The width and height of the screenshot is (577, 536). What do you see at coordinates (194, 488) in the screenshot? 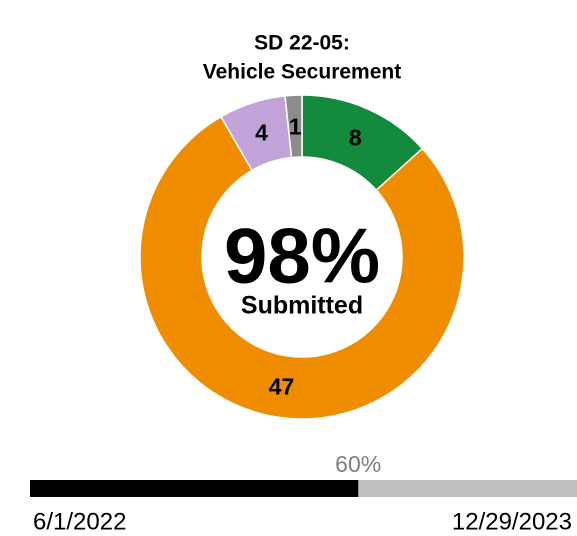
I see `progress-fill` at bounding box center [194, 488].